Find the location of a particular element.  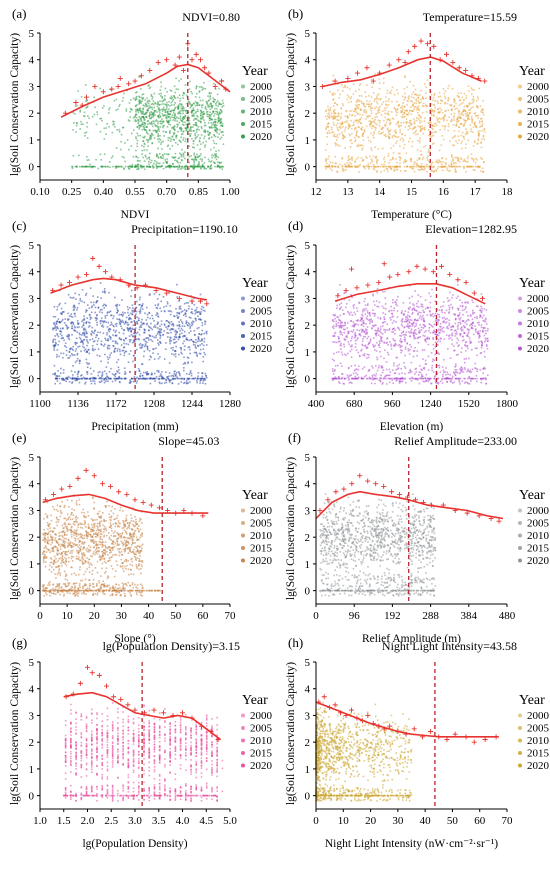

x-tick-label: 1100 is located at coordinates (40, 404).